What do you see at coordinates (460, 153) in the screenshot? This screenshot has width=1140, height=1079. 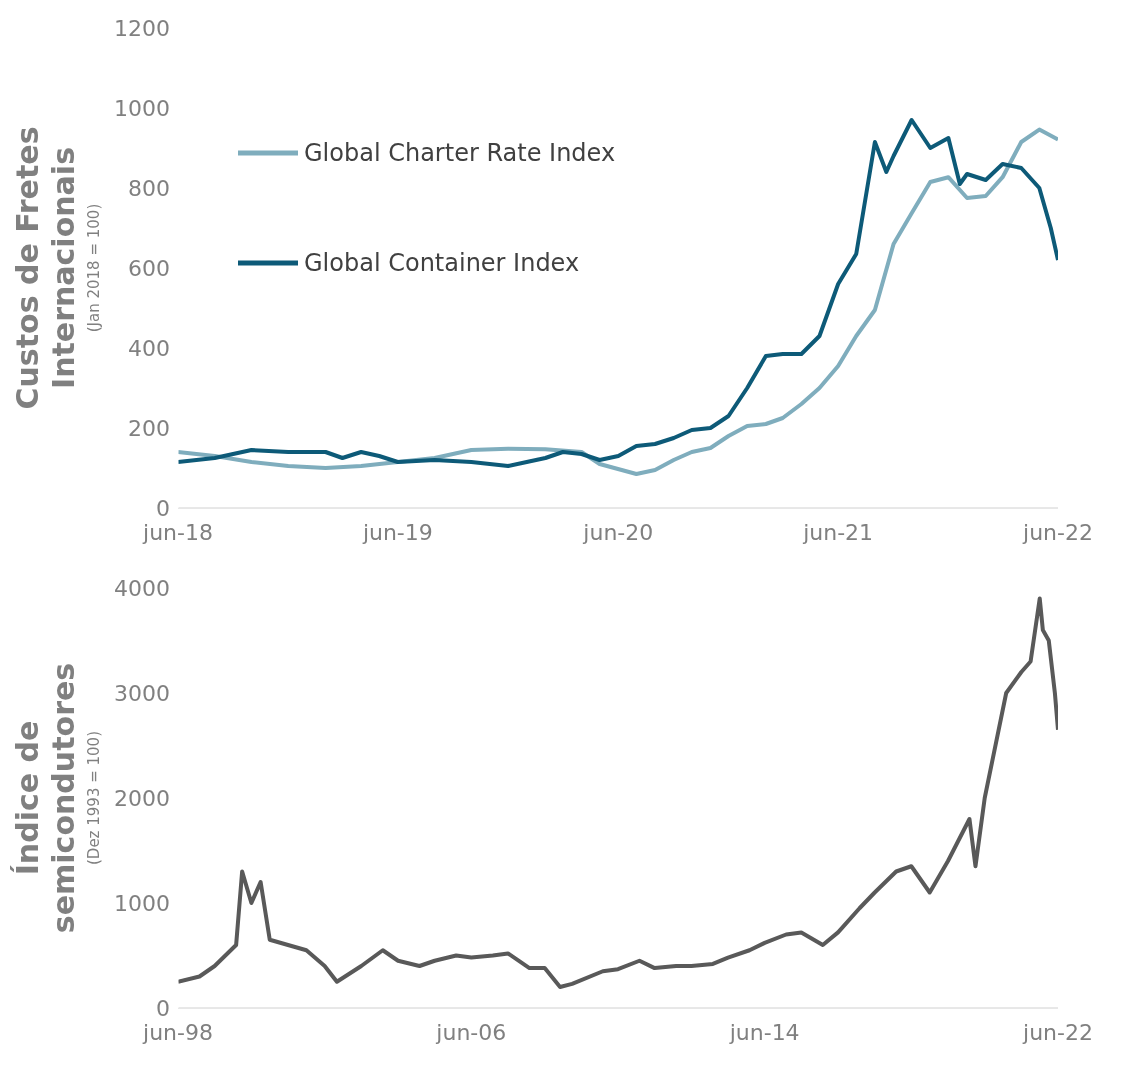 I see `legend-label: Global Charter Rate Index` at bounding box center [460, 153].